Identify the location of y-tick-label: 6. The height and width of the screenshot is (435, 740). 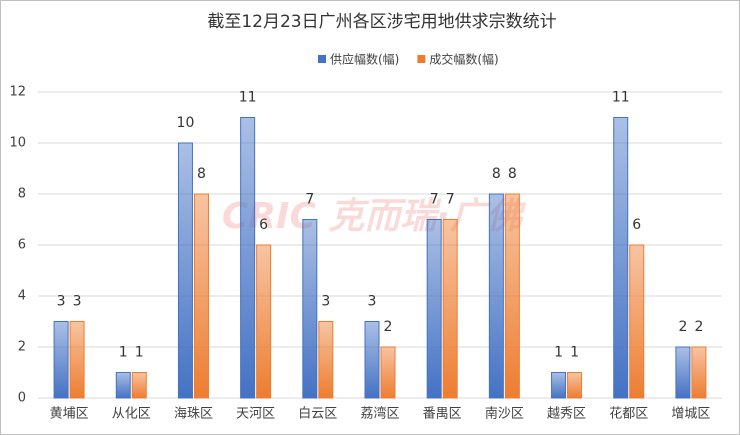
(22, 245).